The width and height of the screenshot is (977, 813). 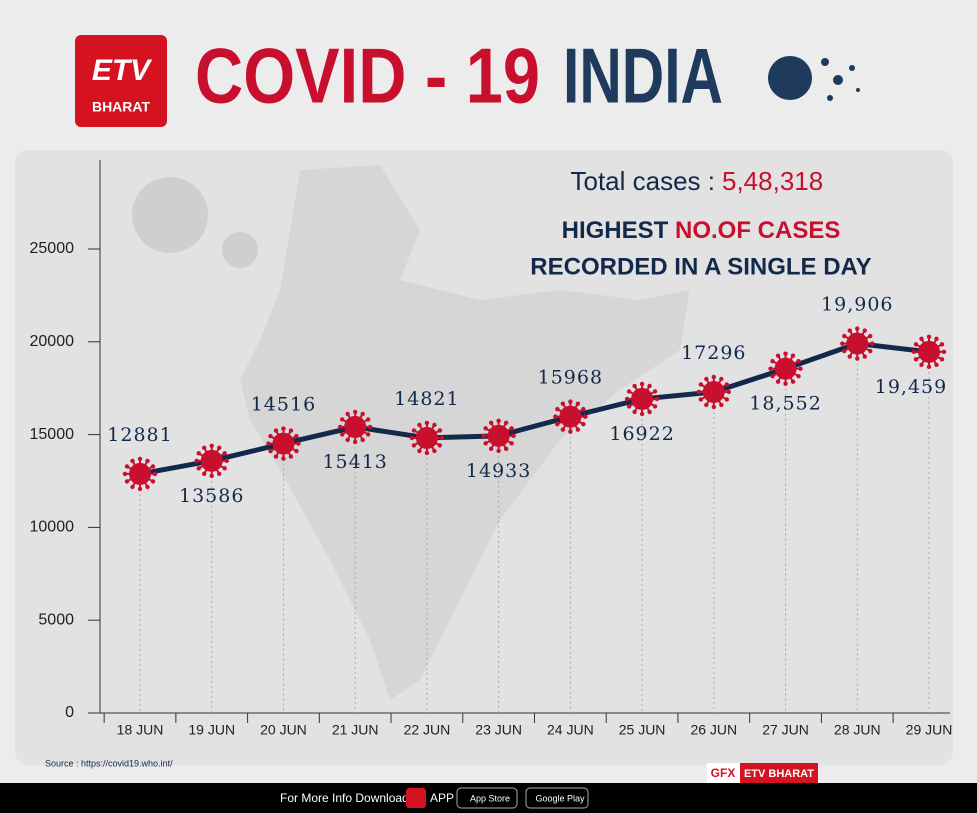 What do you see at coordinates (56, 619) in the screenshot?
I see `y-tick-label: 5000` at bounding box center [56, 619].